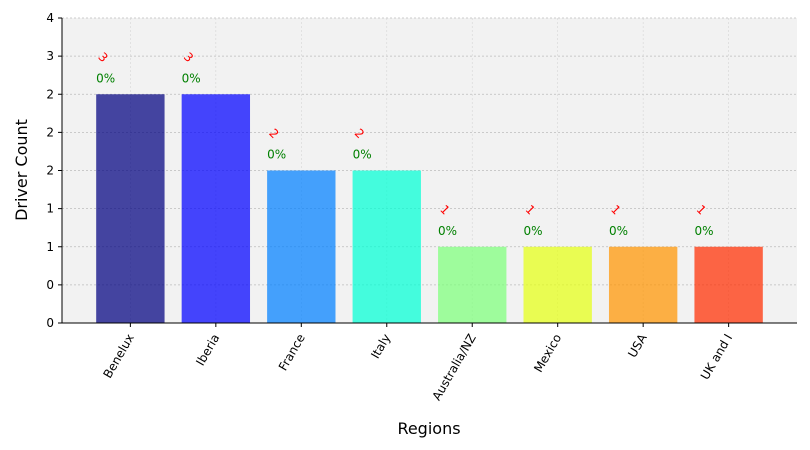 The image size is (810, 450). Describe the element at coordinates (21, 170) in the screenshot. I see `y-axis-title: Driver Count` at that location.